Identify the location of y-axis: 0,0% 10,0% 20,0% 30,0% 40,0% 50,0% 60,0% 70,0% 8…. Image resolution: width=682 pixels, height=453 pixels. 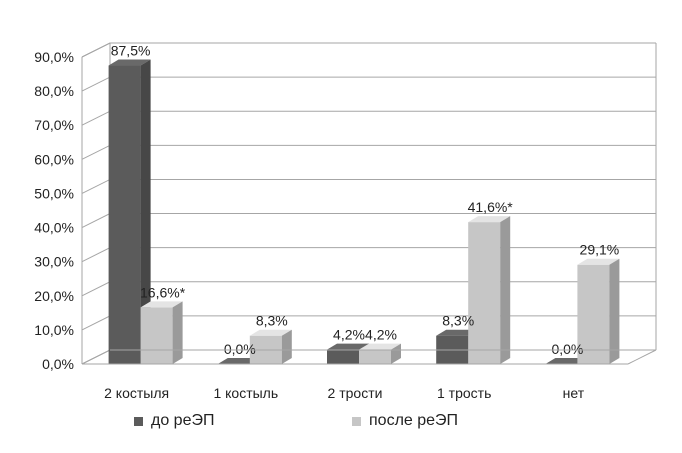
(58, 210).